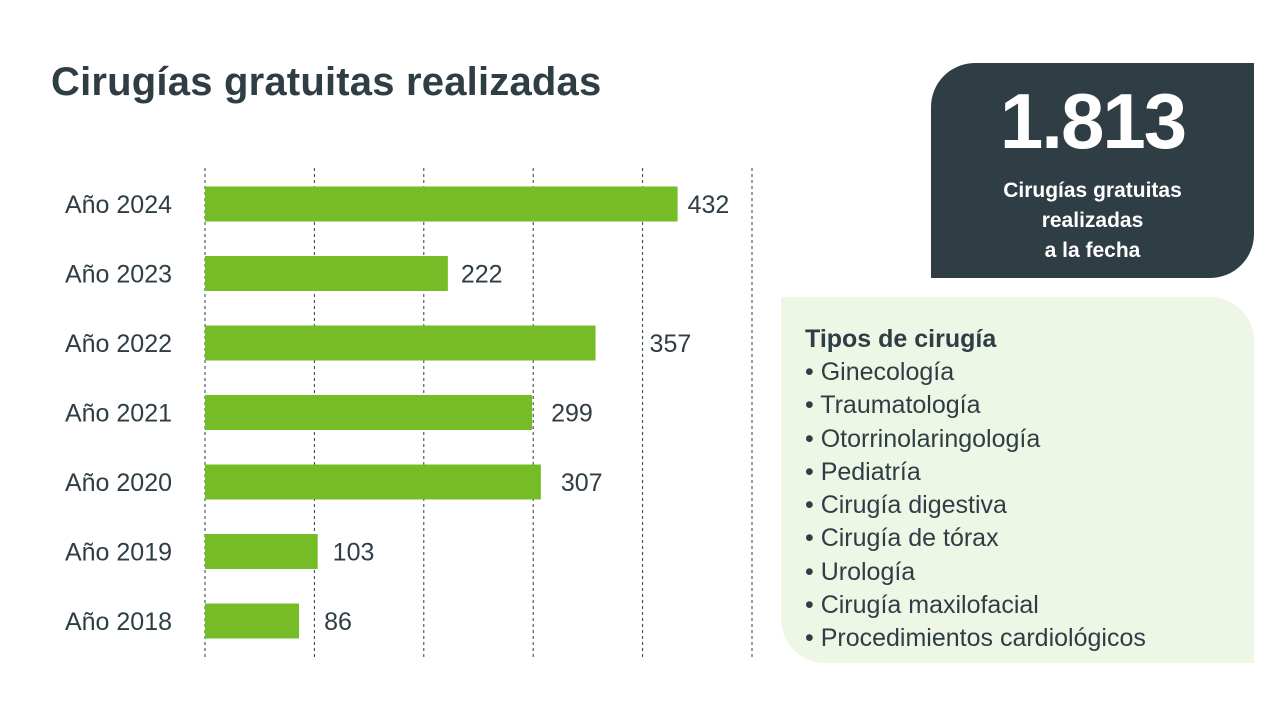 This screenshot has width=1271, height=706. I want to click on total-caption-line: a la fecha, so click(1092, 250).